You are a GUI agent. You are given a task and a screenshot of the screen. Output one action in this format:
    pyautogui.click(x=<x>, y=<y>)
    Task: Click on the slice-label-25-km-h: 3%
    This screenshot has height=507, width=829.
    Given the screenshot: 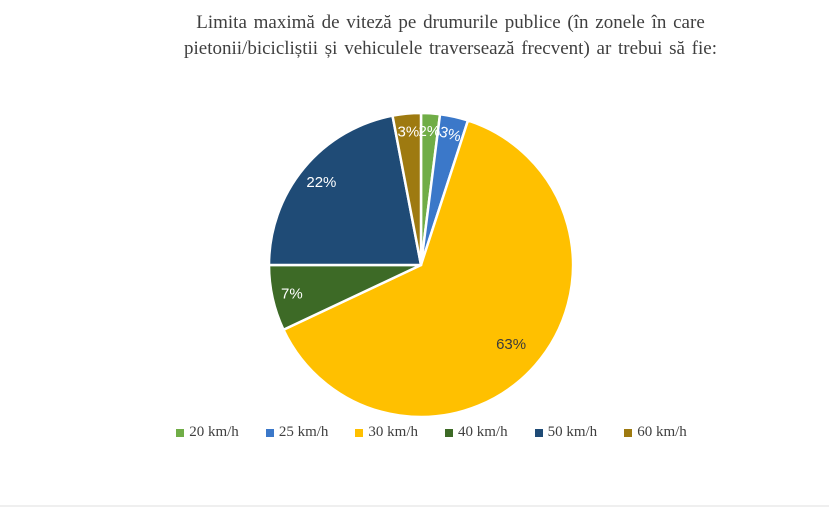 What is the action you would take?
    pyautogui.click(x=450, y=134)
    